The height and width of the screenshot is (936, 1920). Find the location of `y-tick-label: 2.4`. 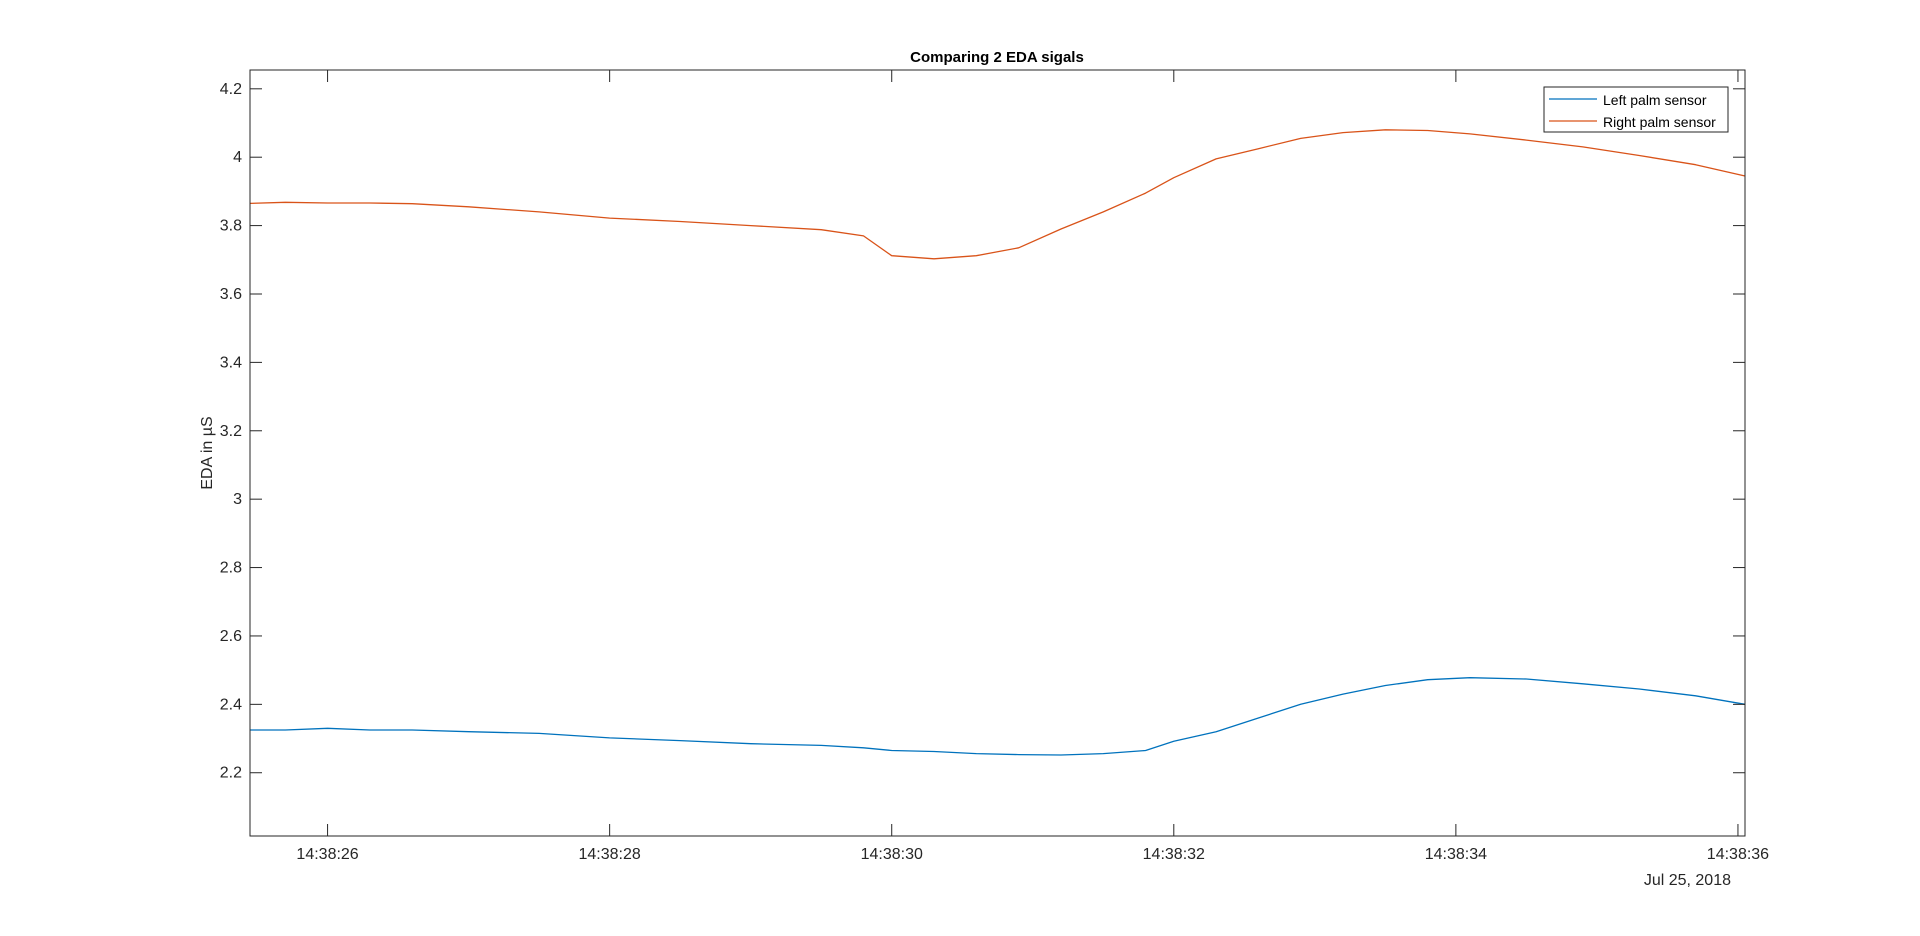

y-tick-label: 2.4 is located at coordinates (231, 704).